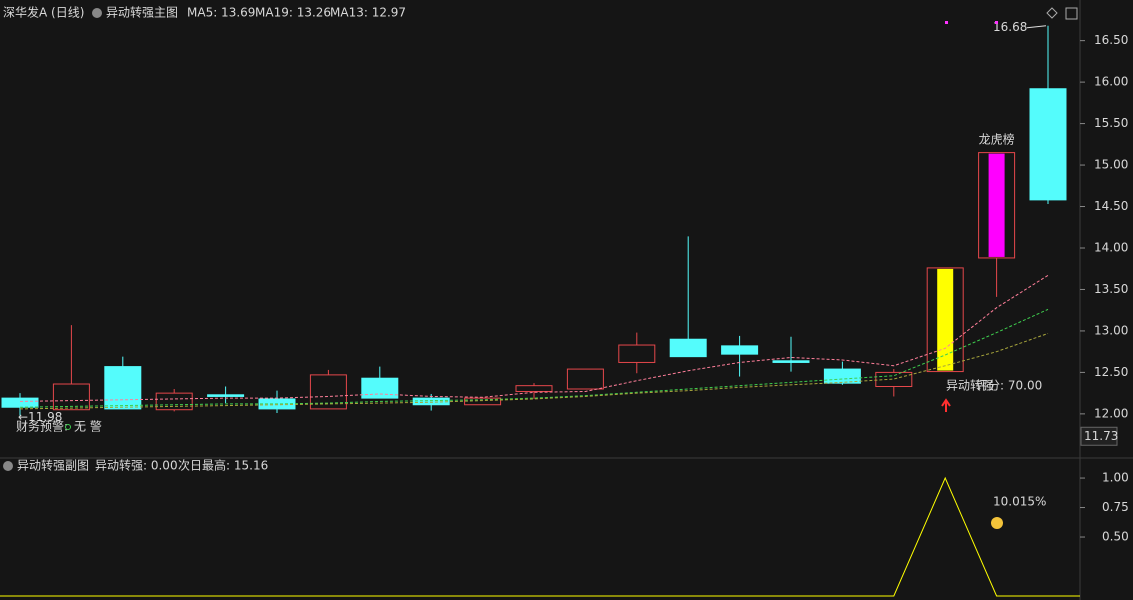 The height and width of the screenshot is (600, 1133). I want to click on score-label: 评分: 70.00, so click(1009, 386).